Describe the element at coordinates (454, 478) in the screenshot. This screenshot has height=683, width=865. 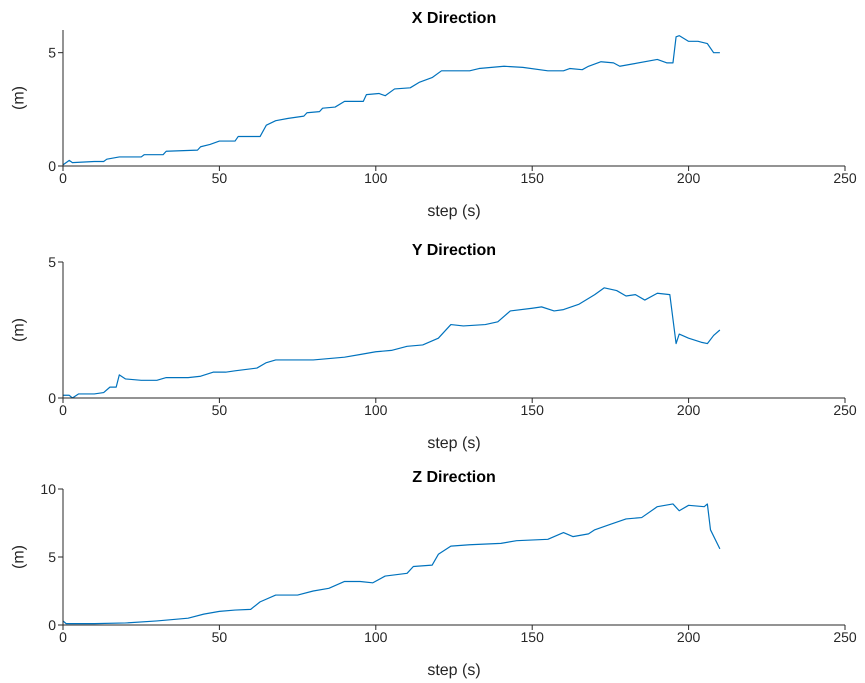
I see `chart-title: Z Direction` at that location.